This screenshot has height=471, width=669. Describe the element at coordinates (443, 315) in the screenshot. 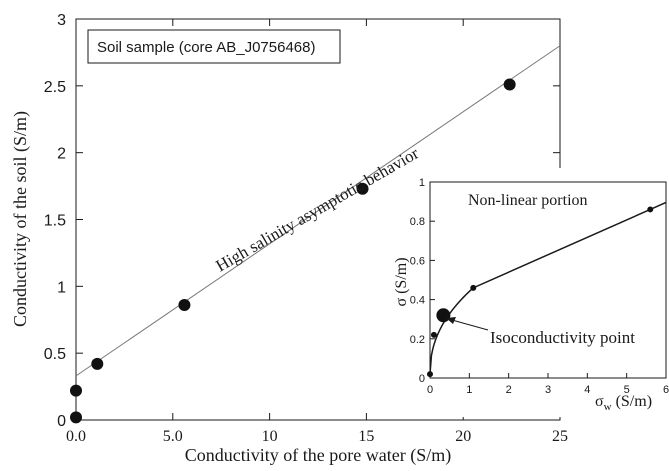

I see `isoconductivity-point` at that location.